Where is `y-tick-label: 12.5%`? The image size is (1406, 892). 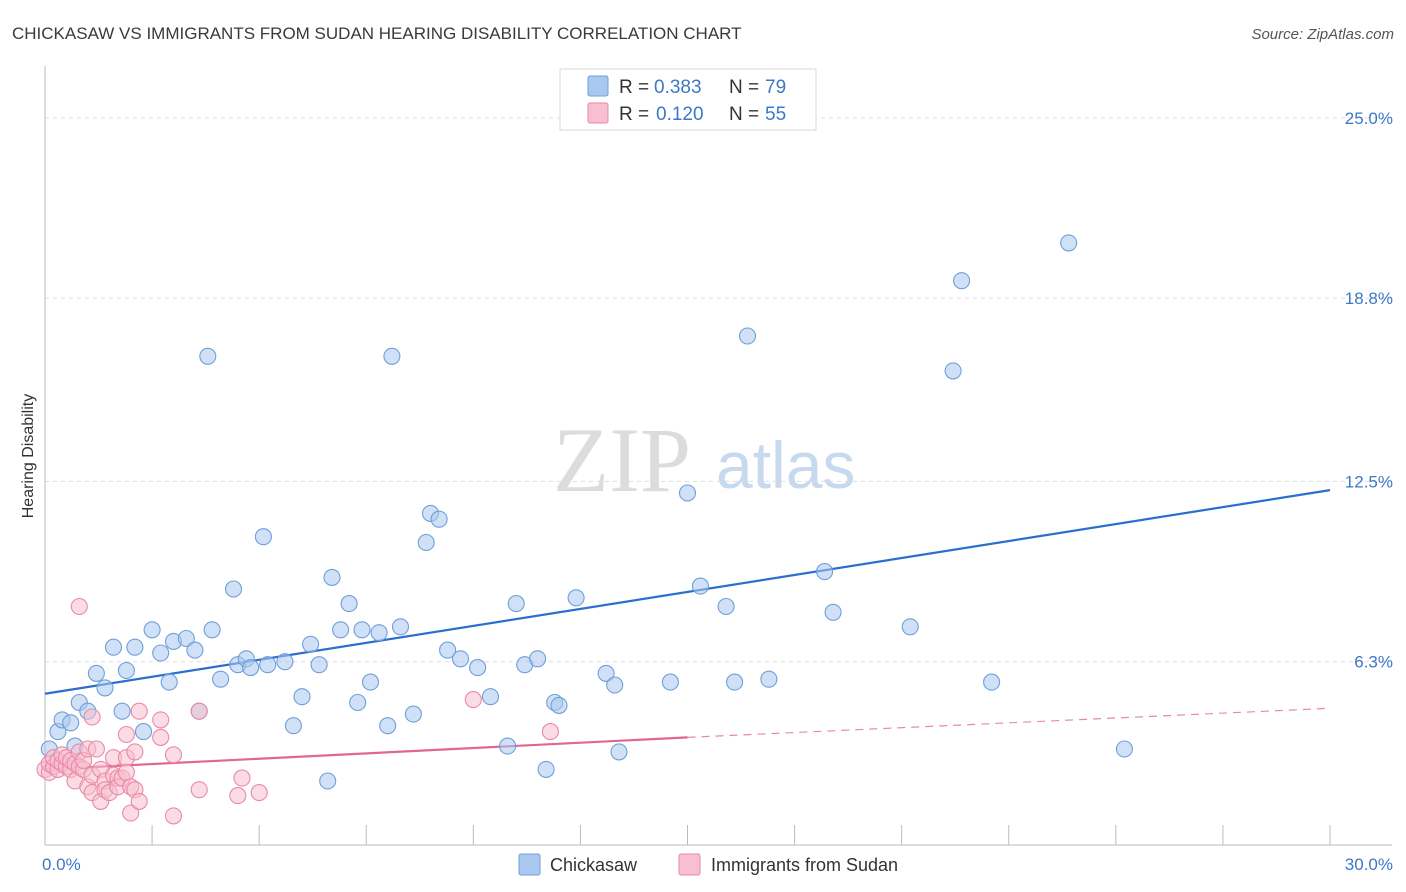 y-tick-label: 12.5% is located at coordinates (1369, 481).